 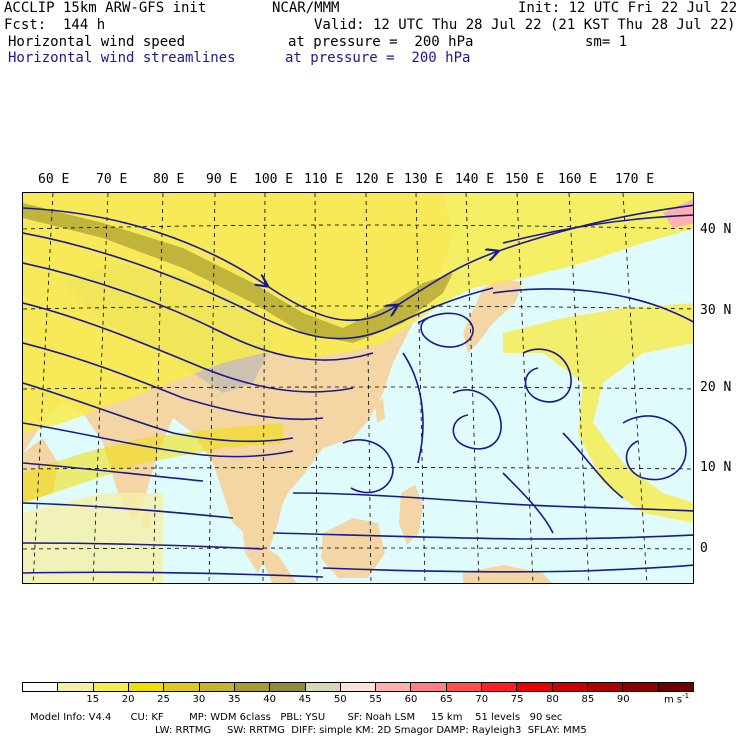 I want to click on model-title: ACCLIP 15km ARW-GFS init, so click(x=105, y=8).